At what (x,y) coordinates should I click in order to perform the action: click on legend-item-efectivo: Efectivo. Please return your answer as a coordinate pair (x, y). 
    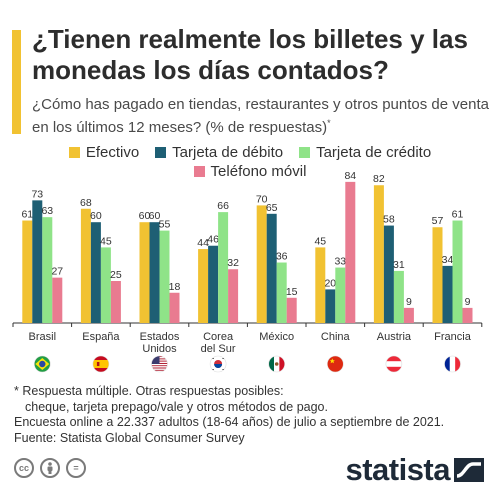
    Looking at the image, I should click on (104, 152).